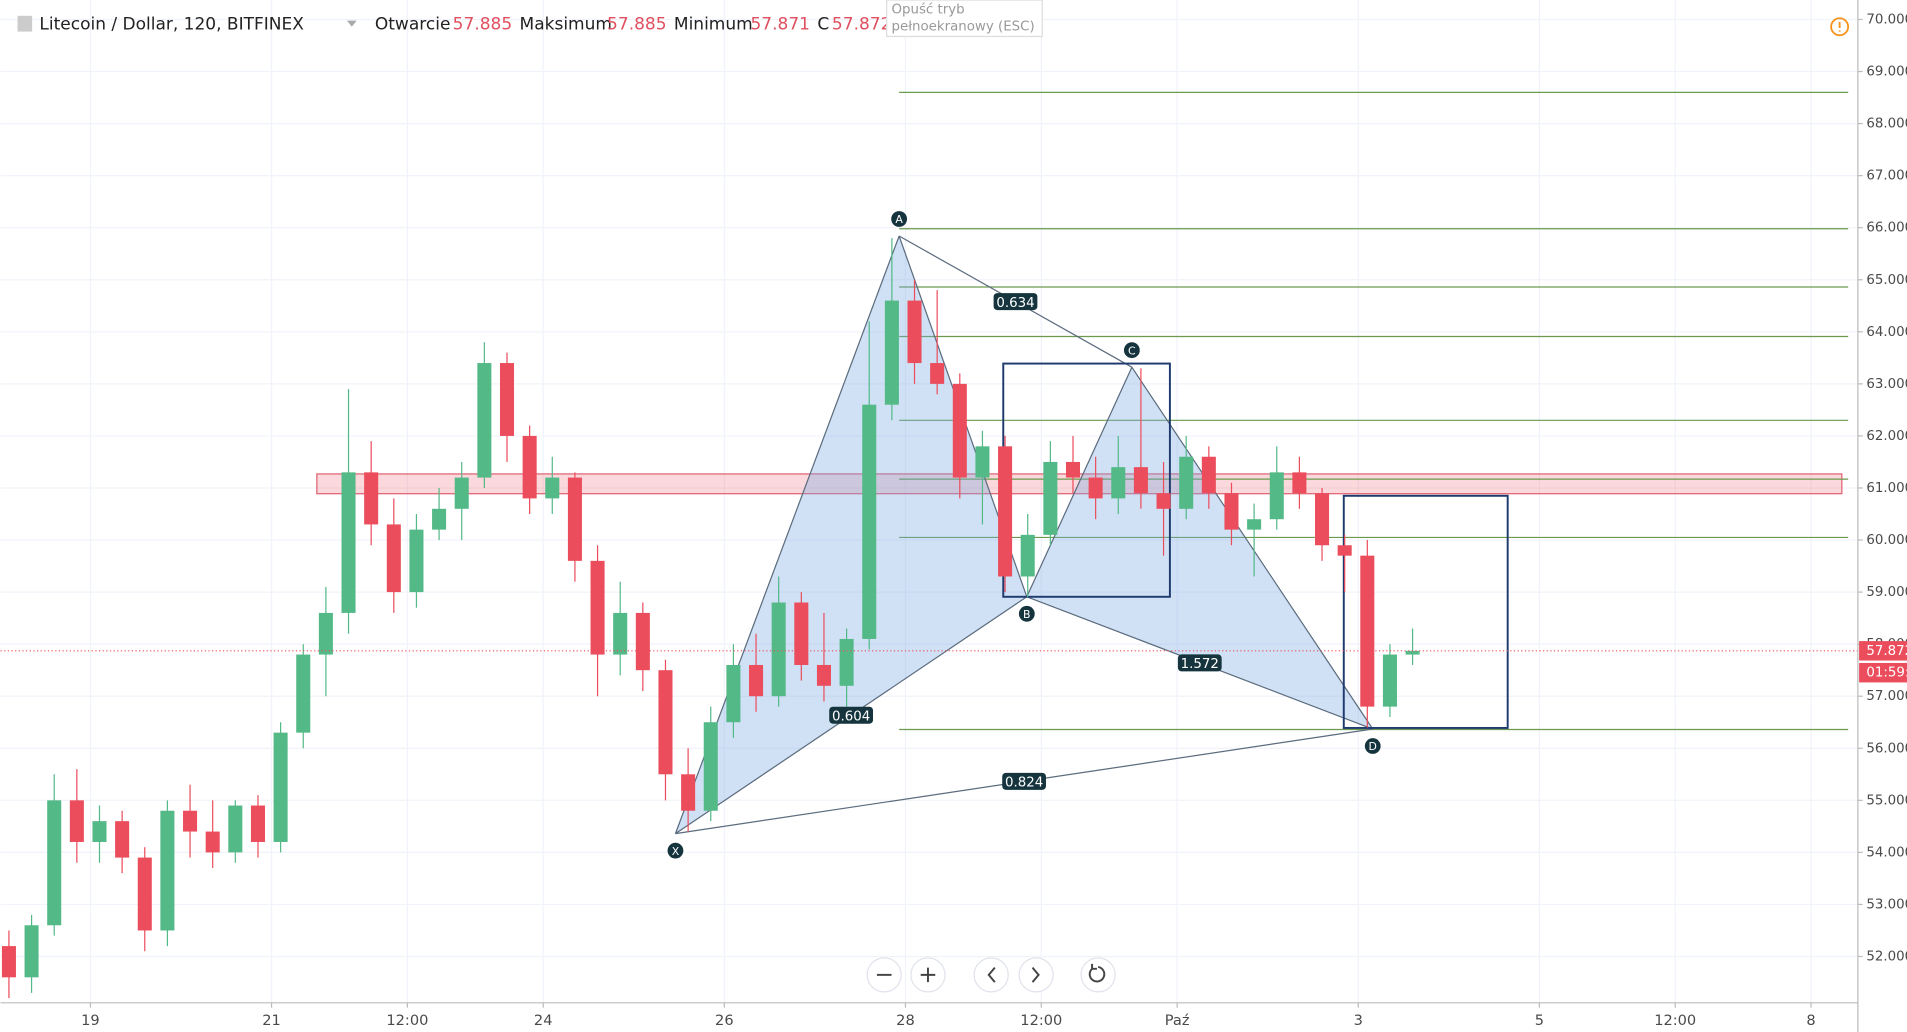  Describe the element at coordinates (1886, 280) in the screenshot. I see `y-tick-label: 65.000` at that location.